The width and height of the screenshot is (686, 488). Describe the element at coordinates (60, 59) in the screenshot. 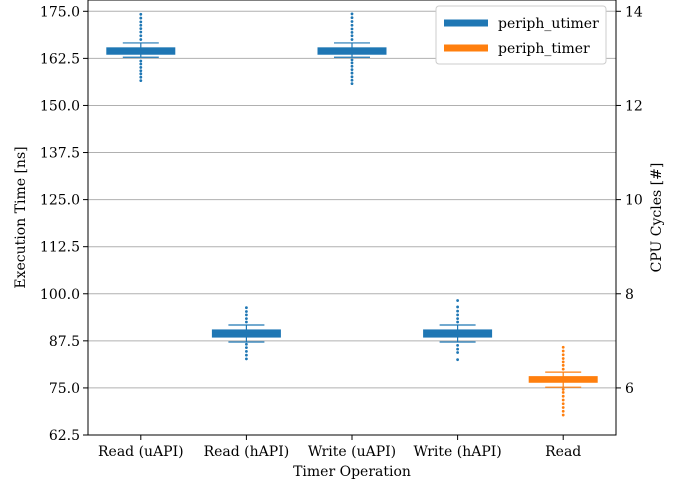

I see `y-tick-label: 162.5` at that location.